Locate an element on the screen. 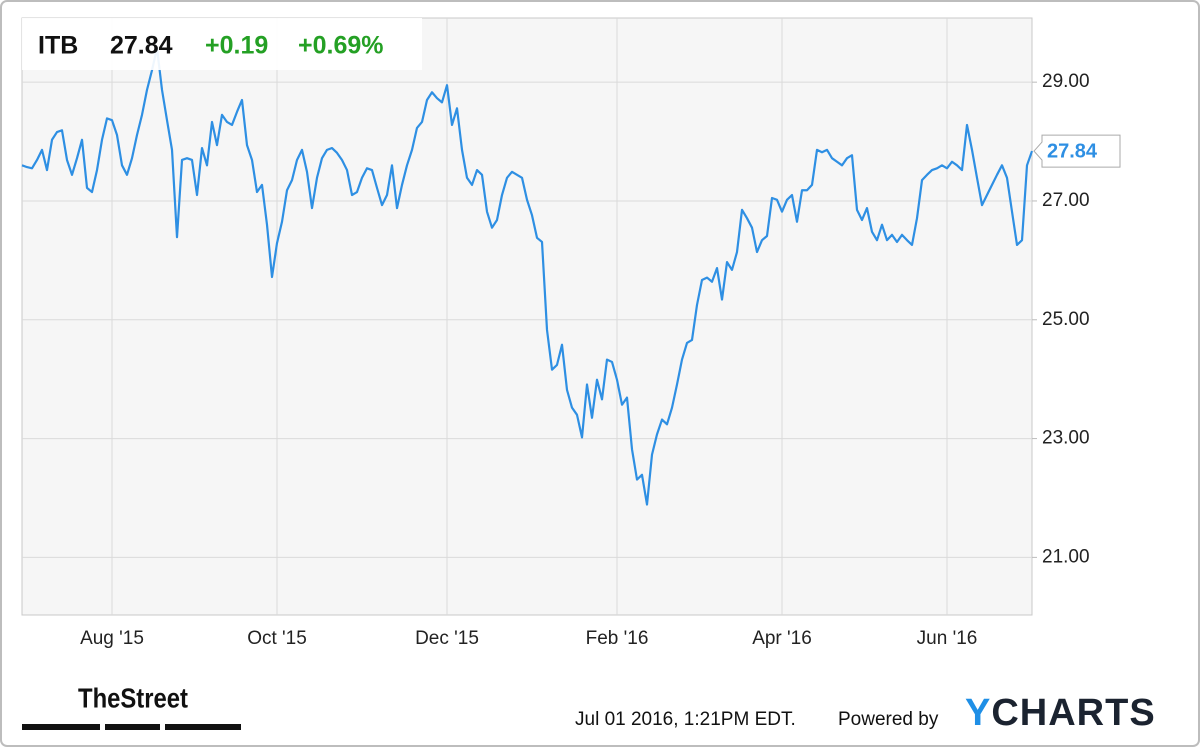 The height and width of the screenshot is (747, 1200). y-tick-label: 21.00 is located at coordinates (1066, 556).